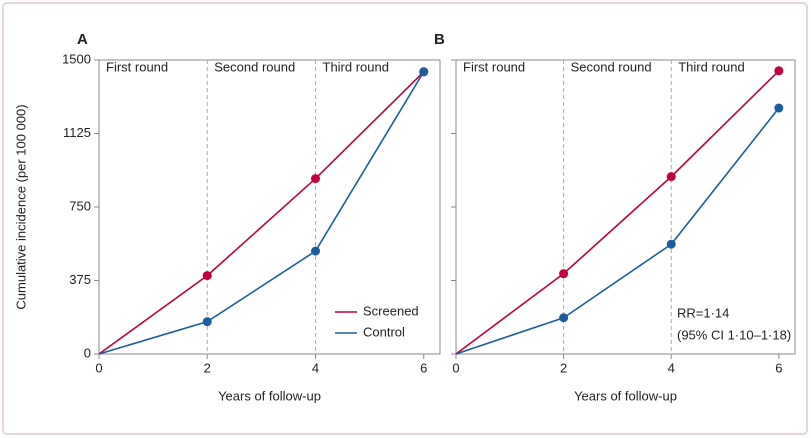  I want to click on panel-label: B, so click(439, 39).